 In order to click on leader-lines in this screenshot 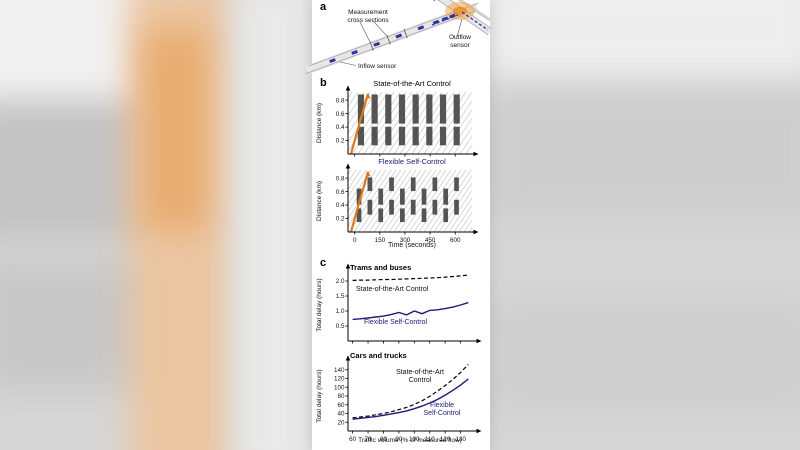, I will do `click(401, 42)`.